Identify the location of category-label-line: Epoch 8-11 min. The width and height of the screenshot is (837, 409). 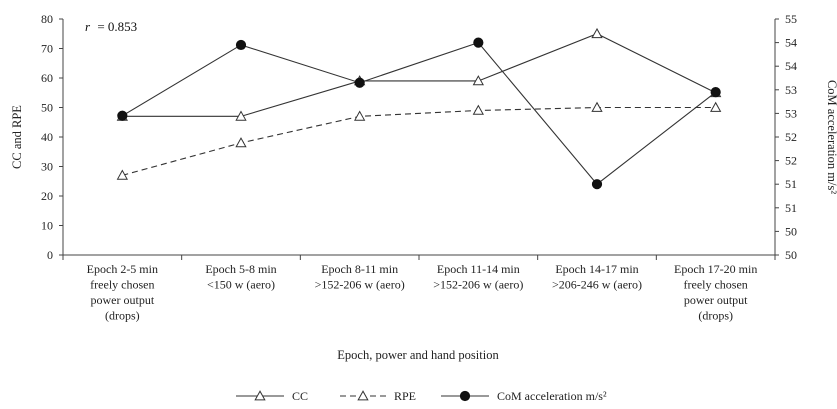
(359, 269).